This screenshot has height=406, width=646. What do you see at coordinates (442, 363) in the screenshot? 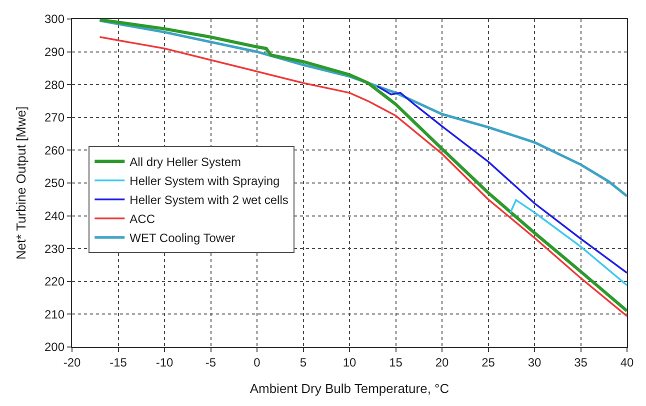
I see `x-tick-label: 20` at bounding box center [442, 363].